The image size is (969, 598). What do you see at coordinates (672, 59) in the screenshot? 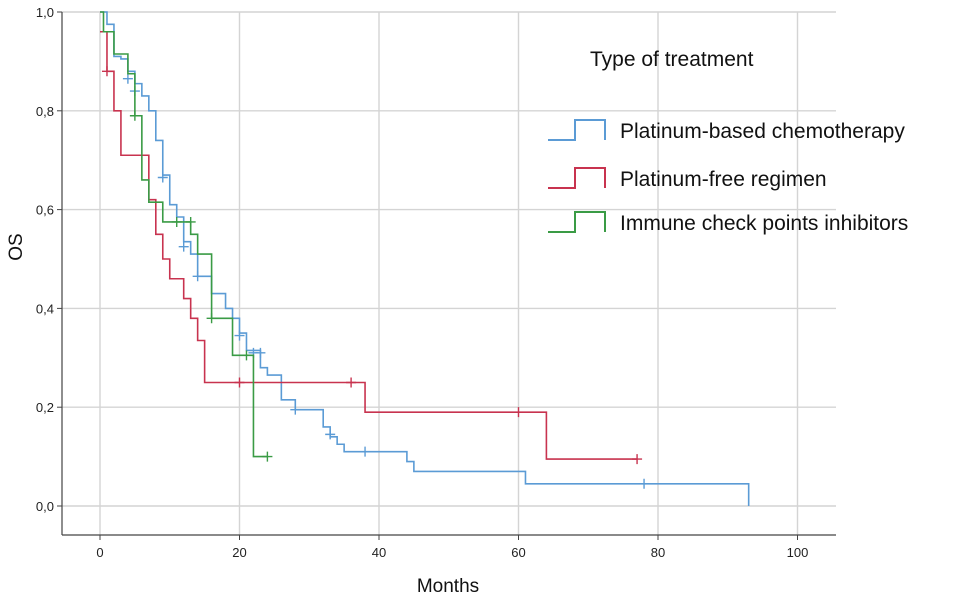
I see `legend-title: Type of treatment` at bounding box center [672, 59].